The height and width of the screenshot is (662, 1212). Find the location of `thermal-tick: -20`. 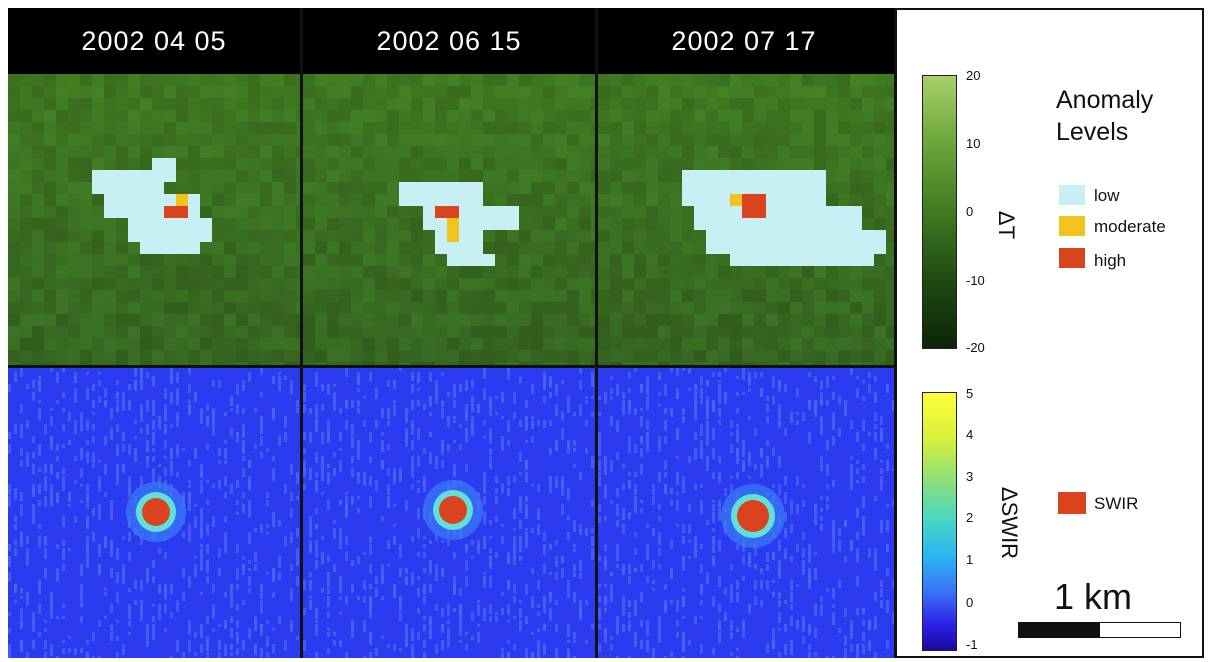

thermal-tick: -20 is located at coordinates (975, 347).